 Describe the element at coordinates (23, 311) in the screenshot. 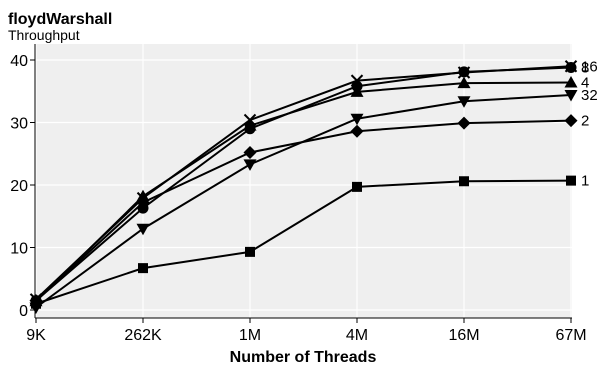

I see `y-tick-label: 0` at that location.